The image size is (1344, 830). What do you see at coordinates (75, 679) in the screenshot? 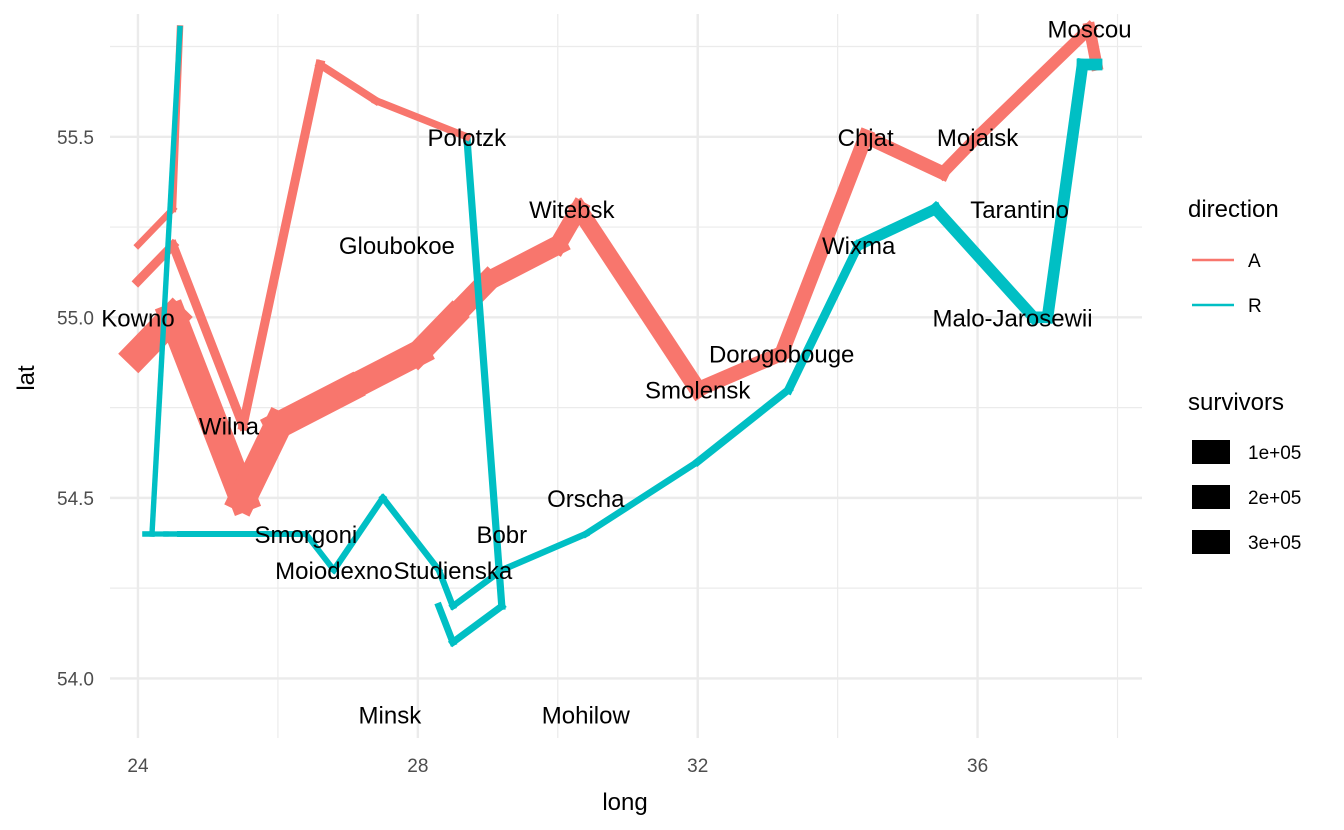
I see `y-tick-label: 54.0` at bounding box center [75, 679].